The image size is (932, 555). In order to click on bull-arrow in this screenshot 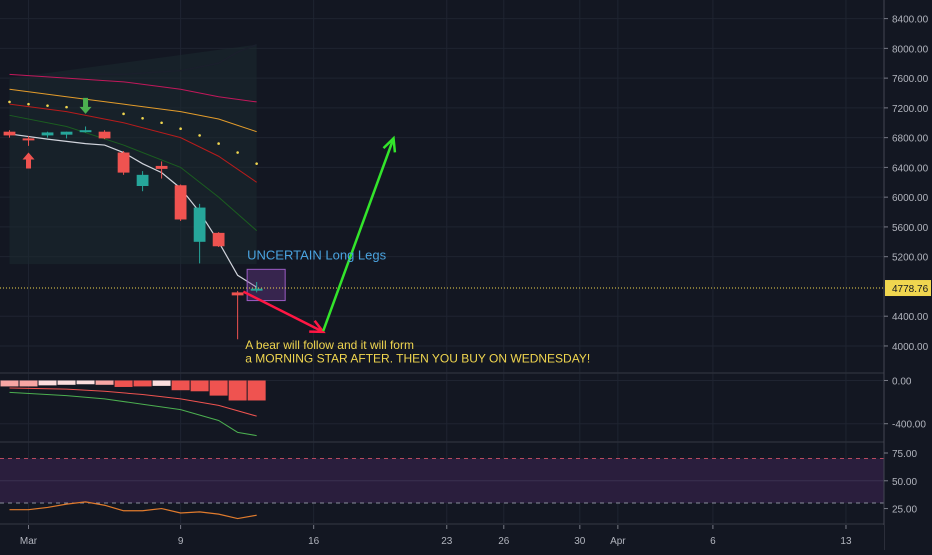, I will do `click(358, 234)`.